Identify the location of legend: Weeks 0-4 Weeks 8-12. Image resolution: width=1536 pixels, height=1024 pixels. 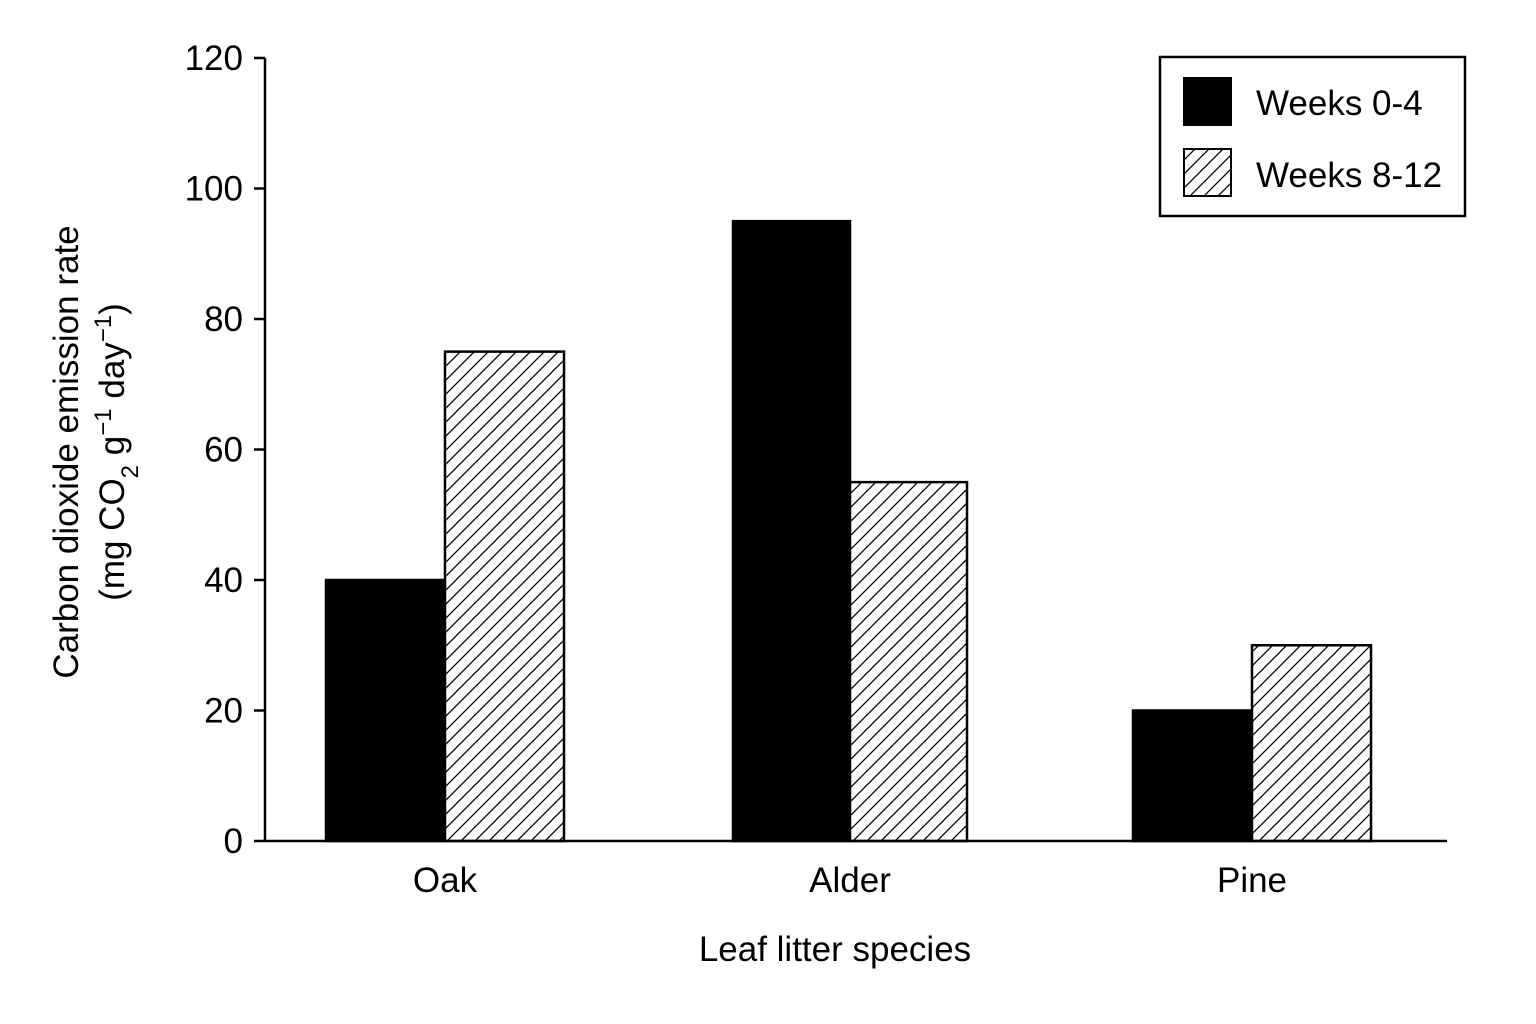
(1312, 136).